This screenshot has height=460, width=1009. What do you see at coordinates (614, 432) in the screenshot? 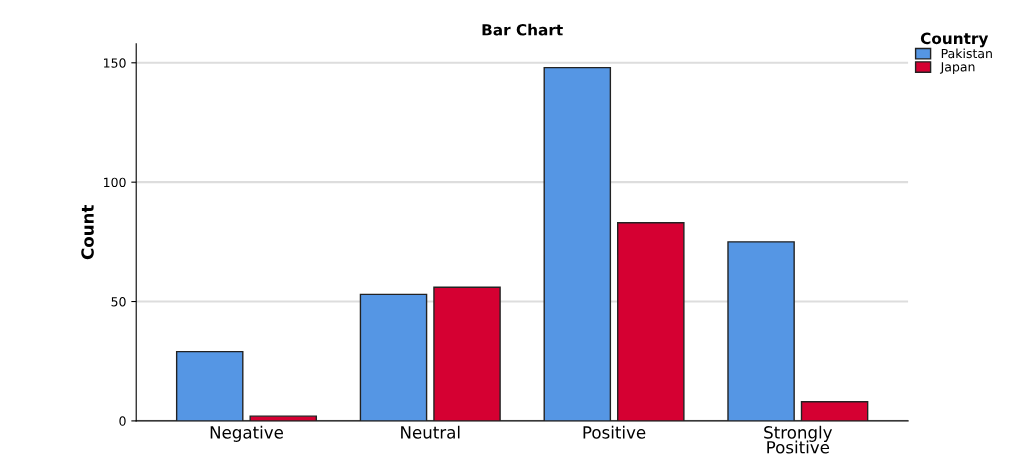
I see `x-tick-label: Positive` at bounding box center [614, 432].